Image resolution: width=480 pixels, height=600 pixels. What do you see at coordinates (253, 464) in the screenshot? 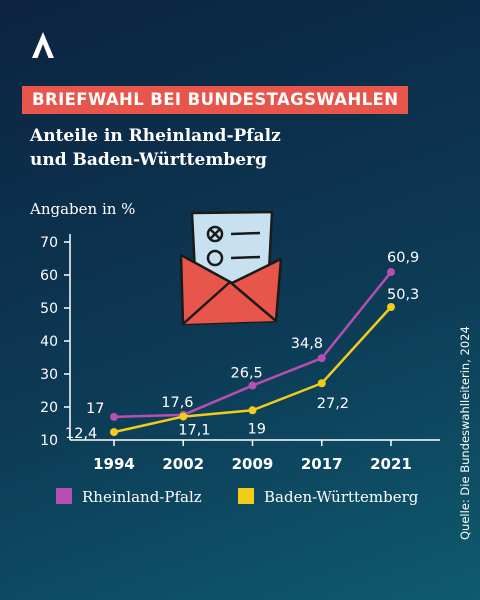
I see `x-tick-label: 2009` at bounding box center [253, 464].